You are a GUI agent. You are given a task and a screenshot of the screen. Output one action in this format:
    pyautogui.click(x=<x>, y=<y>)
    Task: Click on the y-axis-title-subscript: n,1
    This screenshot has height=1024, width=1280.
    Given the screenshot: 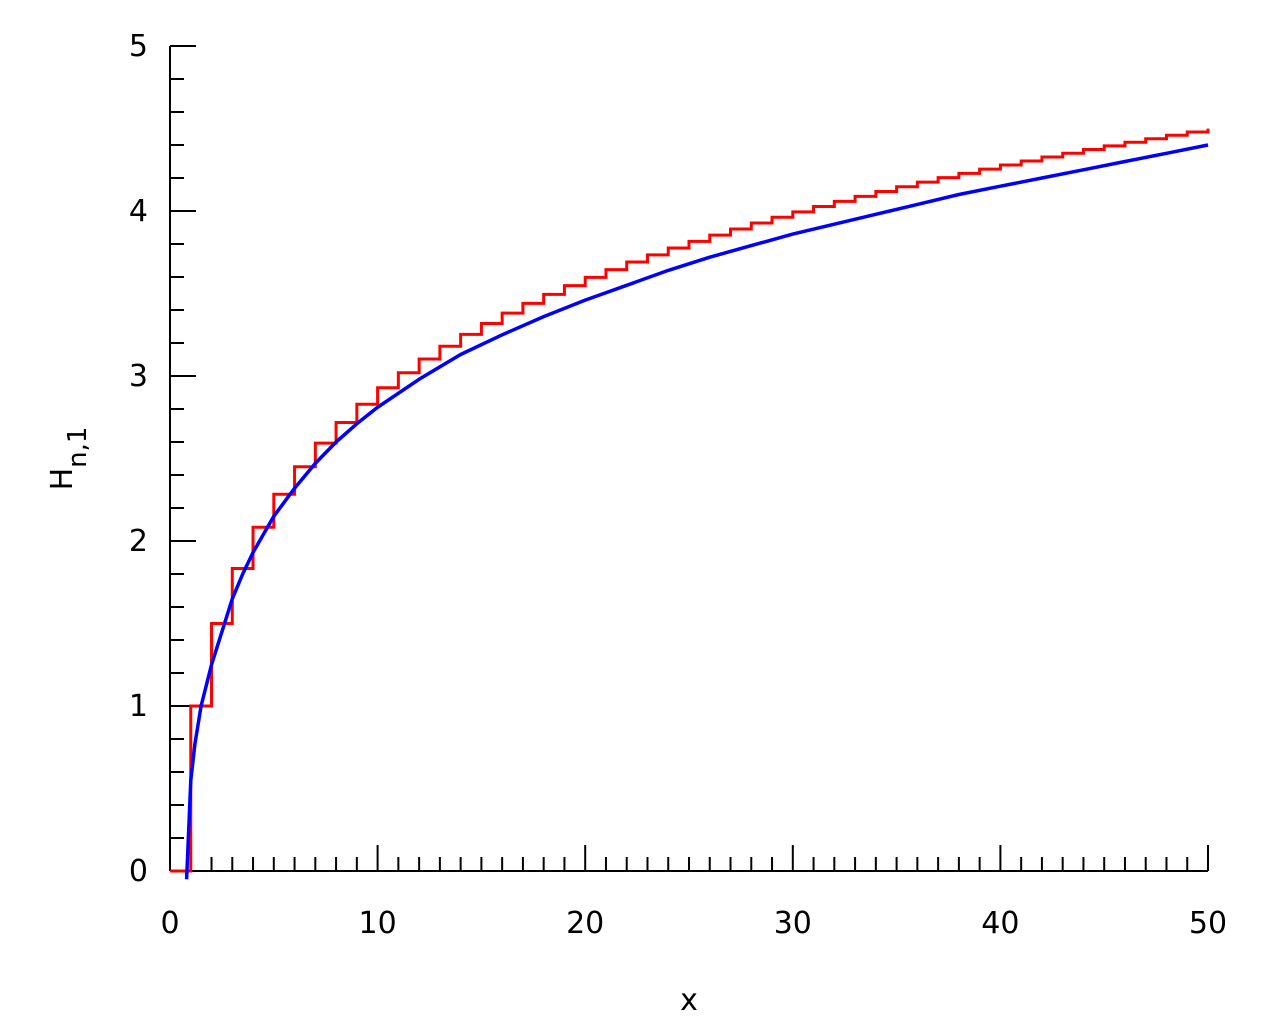 What is the action you would take?
    pyautogui.click(x=78, y=447)
    